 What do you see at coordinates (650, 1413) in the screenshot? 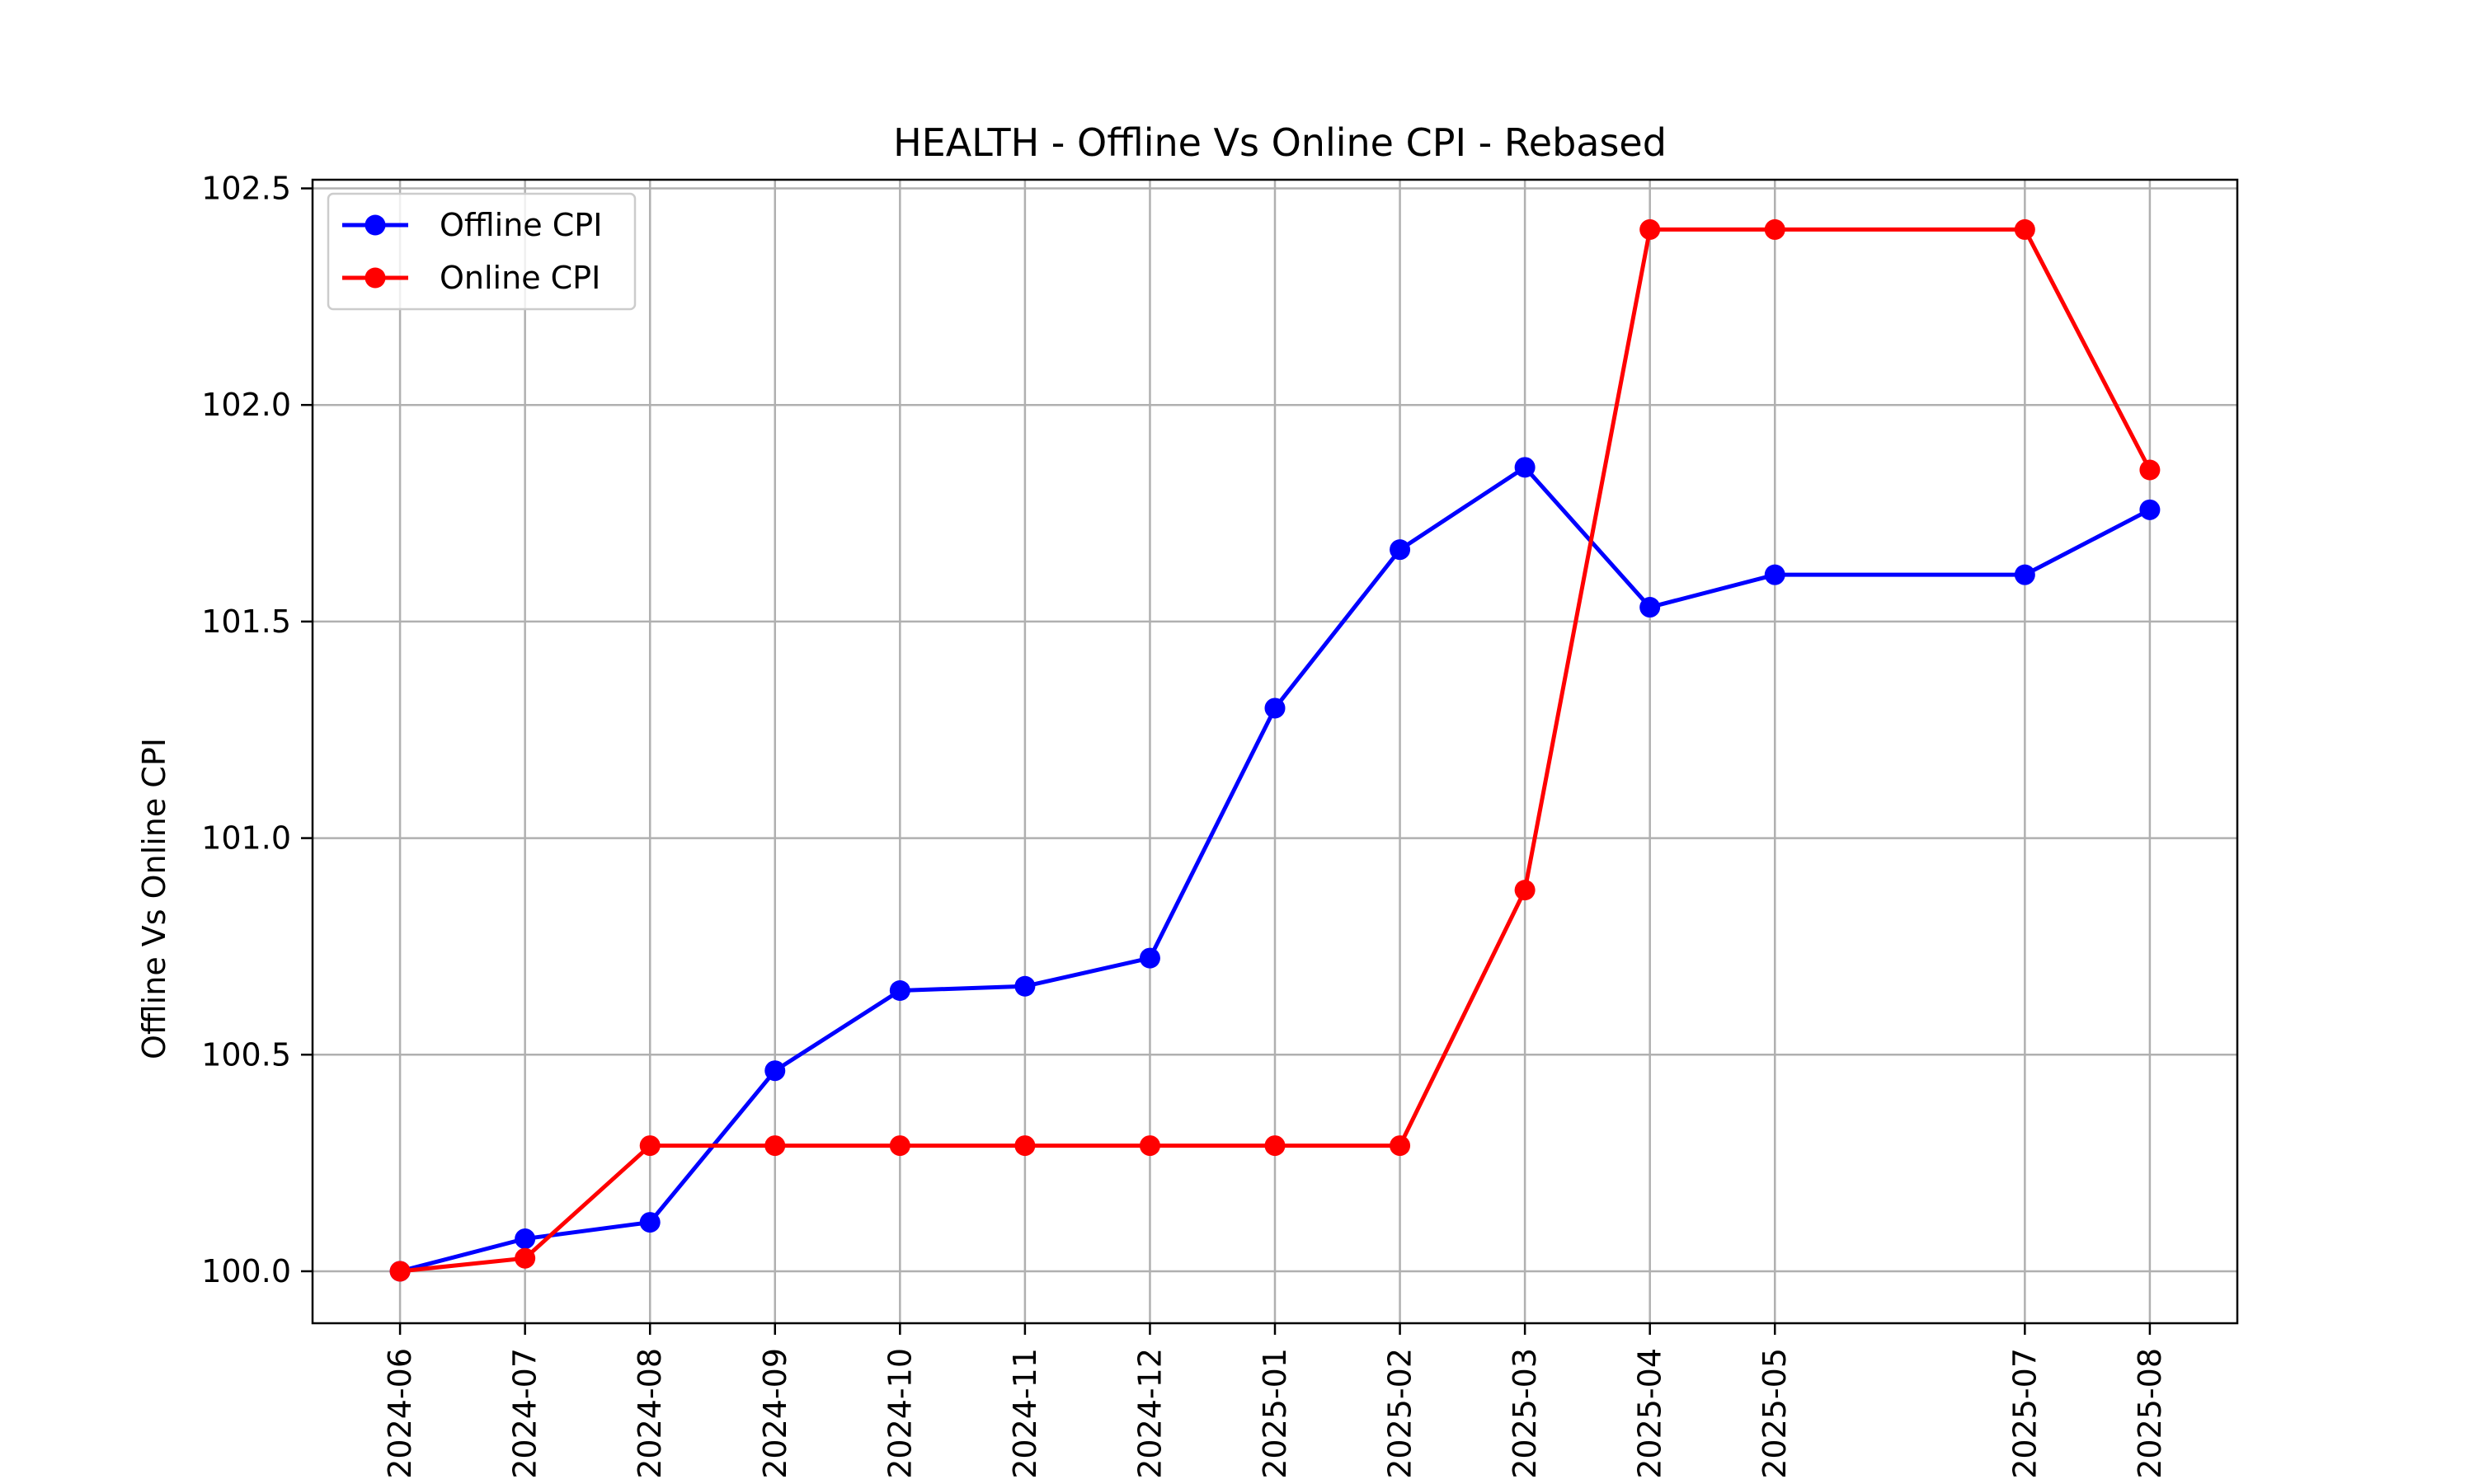
I see `x-tick-label: 2024-08` at bounding box center [650, 1413].